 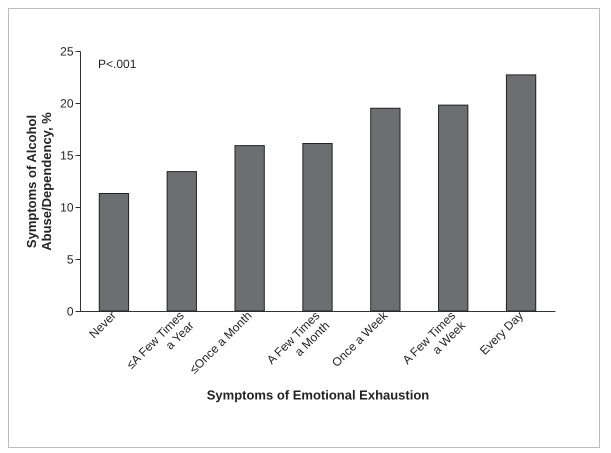 What do you see at coordinates (67, 207) in the screenshot?
I see `y-tick-label: 10` at bounding box center [67, 207].